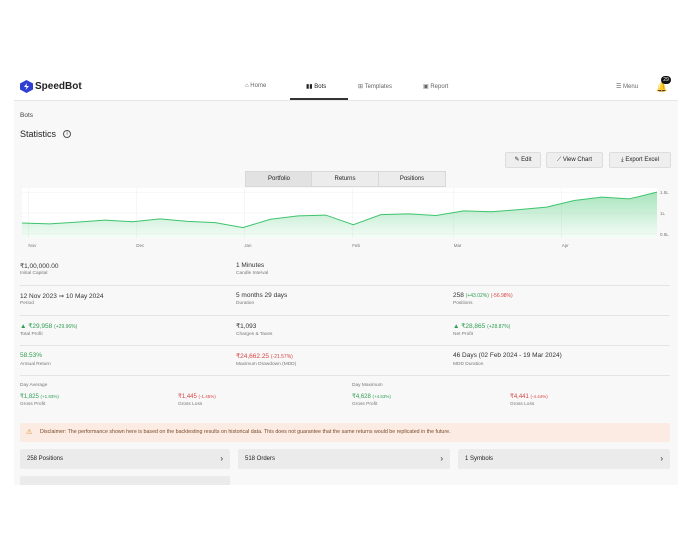 The width and height of the screenshot is (690, 560). I want to click on stat-label: Duration, so click(245, 303).